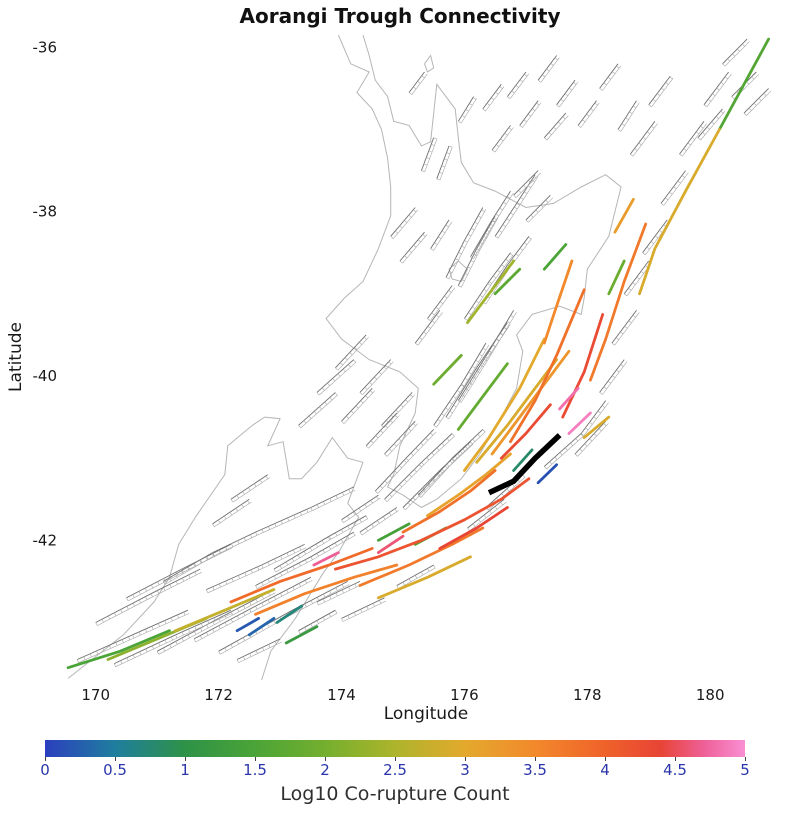 The image size is (800, 822). I want to click on colorbar-tick-label: 1.5, so click(255, 770).